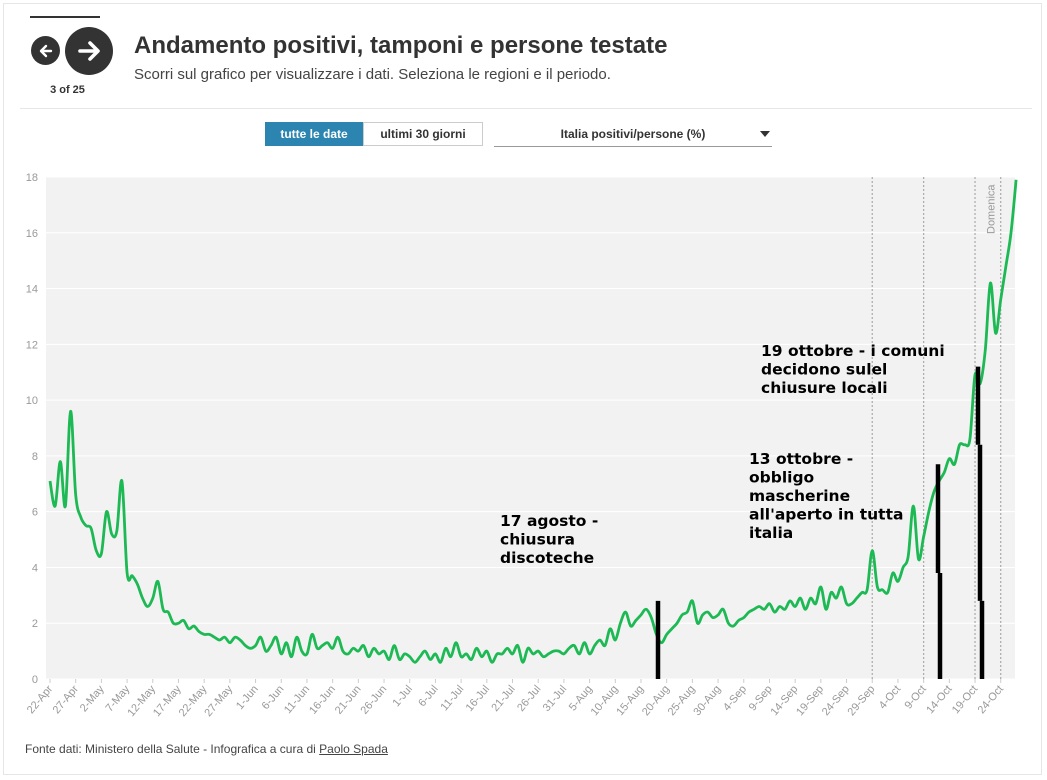  I want to click on y-tick-label: 12, so click(32, 345).